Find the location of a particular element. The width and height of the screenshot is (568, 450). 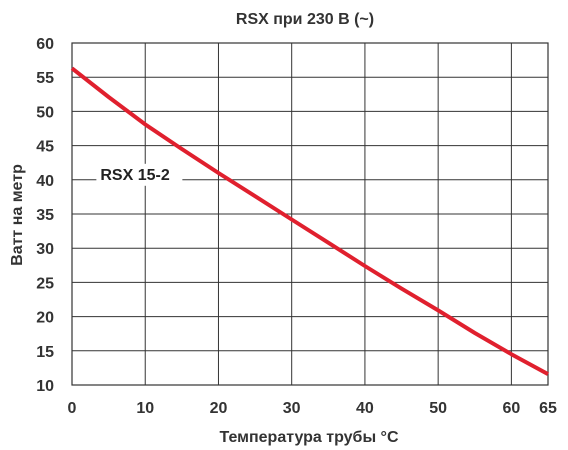

x-tick-label: 10 is located at coordinates (145, 408).